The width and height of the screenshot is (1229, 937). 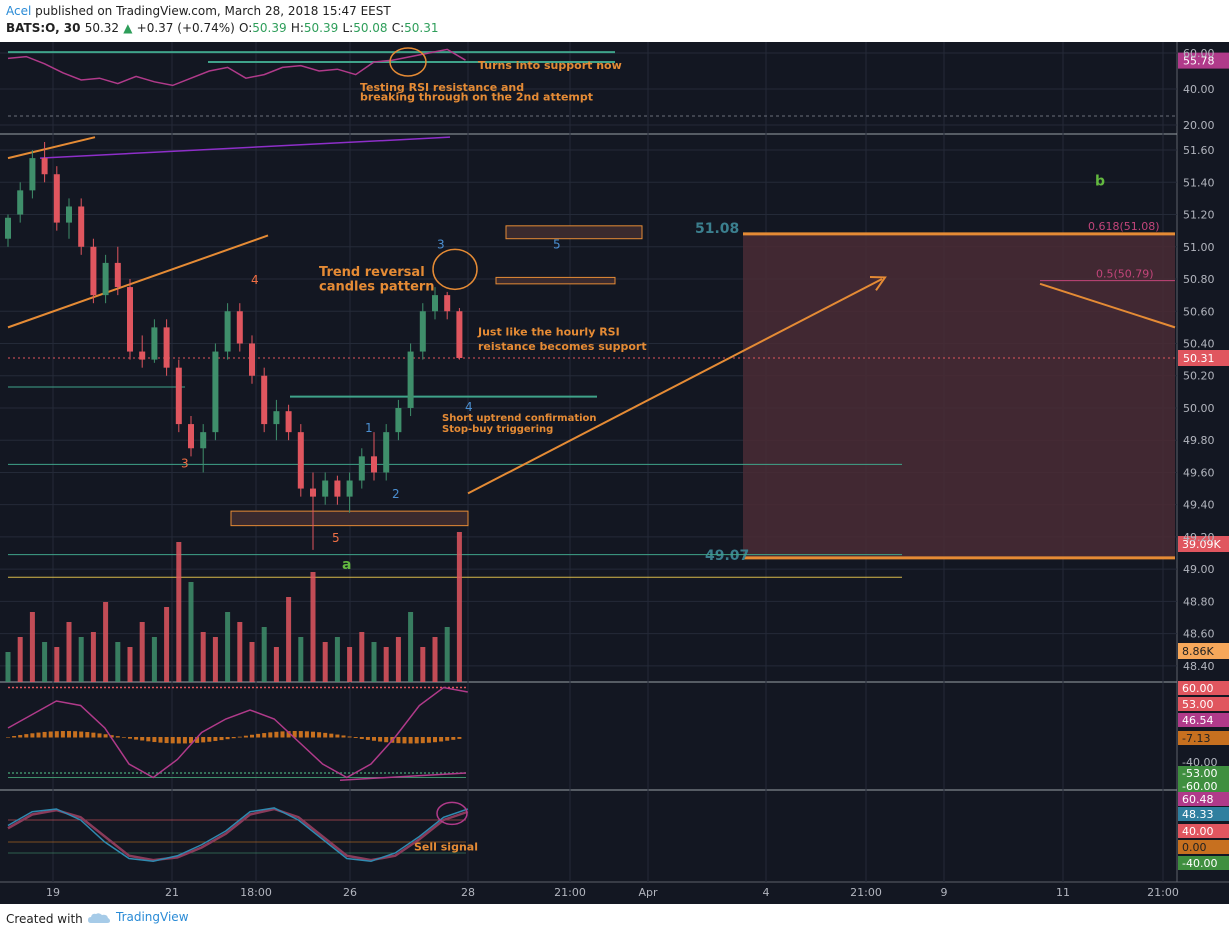 I want to click on tradingview-brand-link: TradingView, so click(x=138, y=917).